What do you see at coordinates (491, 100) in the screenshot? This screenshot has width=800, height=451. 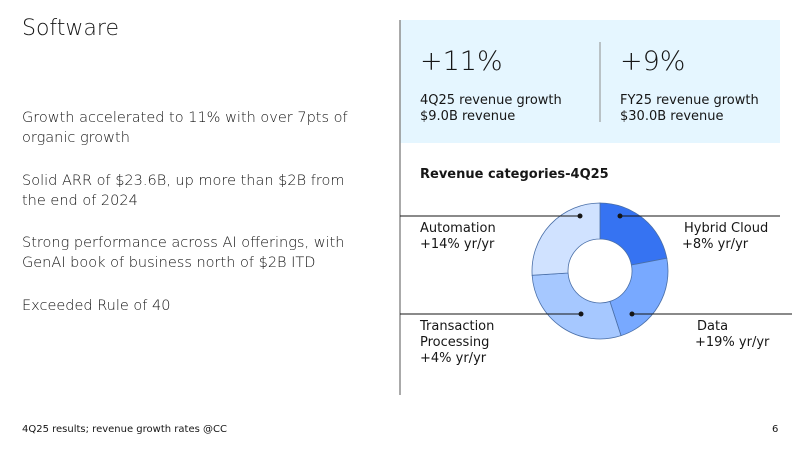 I see `kpi-label: 4Q25 revenue growth` at bounding box center [491, 100].